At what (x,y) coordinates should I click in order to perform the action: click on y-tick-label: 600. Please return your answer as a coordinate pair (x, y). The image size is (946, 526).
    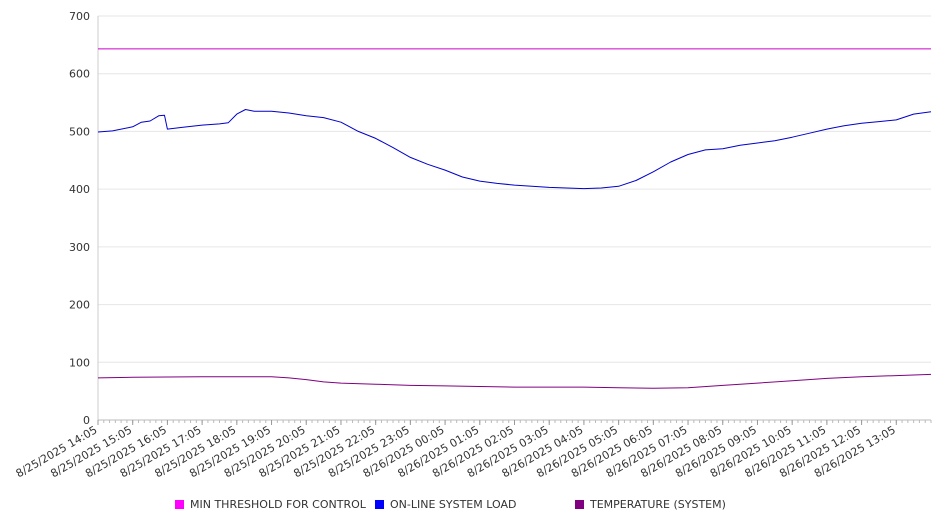
    Looking at the image, I should click on (79, 74).